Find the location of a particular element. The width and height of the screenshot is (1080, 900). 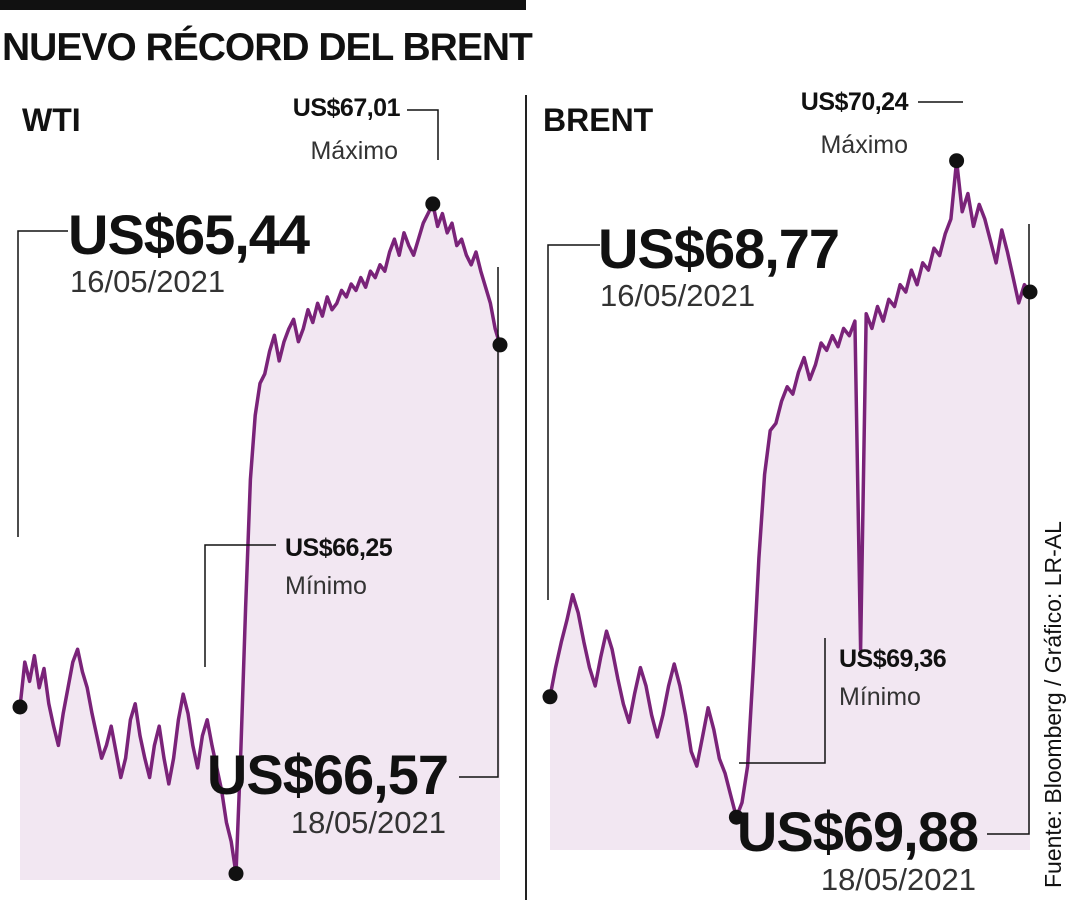

wti-min-value: US$66,25 is located at coordinates (339, 548).